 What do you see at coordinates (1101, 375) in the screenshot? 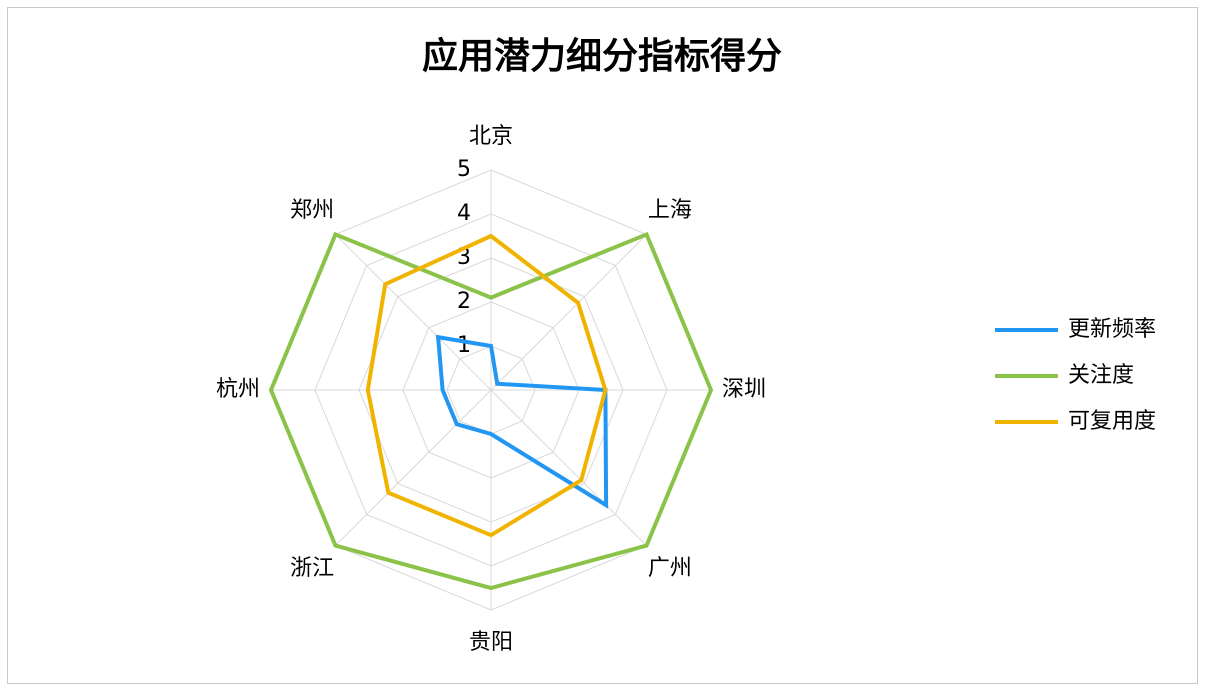
I see `legend-label: 关注度` at bounding box center [1101, 375].